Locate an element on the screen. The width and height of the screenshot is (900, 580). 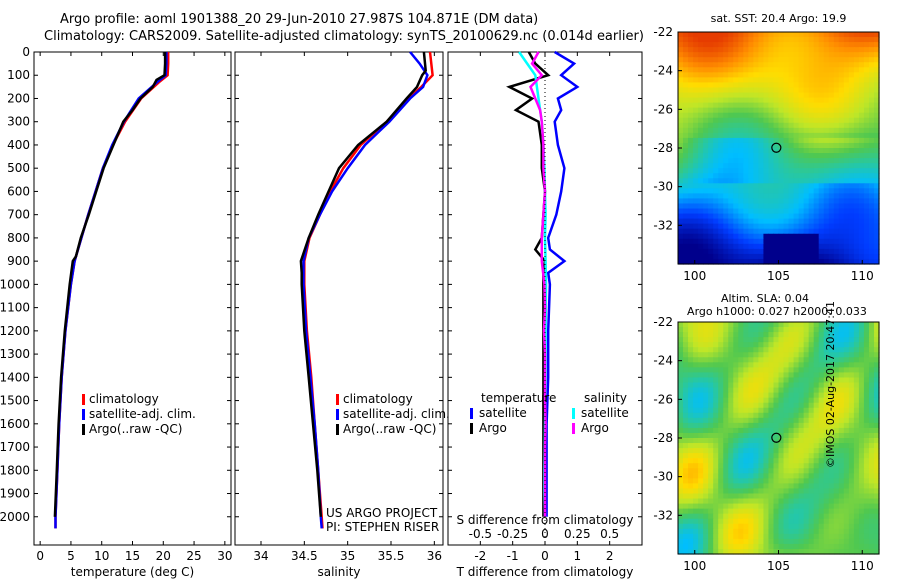
salinity-profile-series-satellite-adj--clim- is located at coordinates (365, 290).